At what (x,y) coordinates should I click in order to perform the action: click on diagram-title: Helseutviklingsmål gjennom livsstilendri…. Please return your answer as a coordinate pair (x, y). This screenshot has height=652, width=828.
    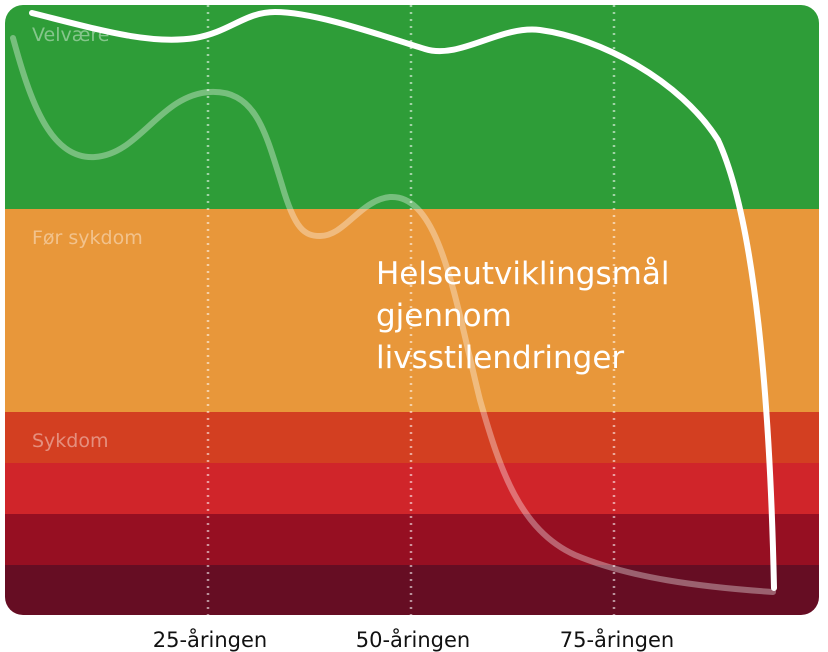
    Looking at the image, I should click on (527, 316).